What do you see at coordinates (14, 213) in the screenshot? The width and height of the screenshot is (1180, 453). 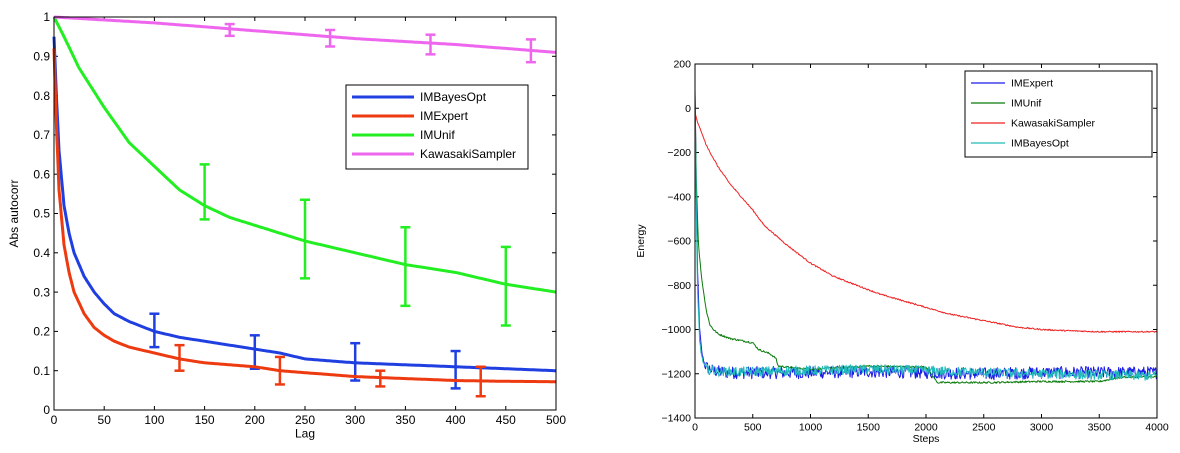 I see `y-axis-label: Abs autocorr` at bounding box center [14, 213].